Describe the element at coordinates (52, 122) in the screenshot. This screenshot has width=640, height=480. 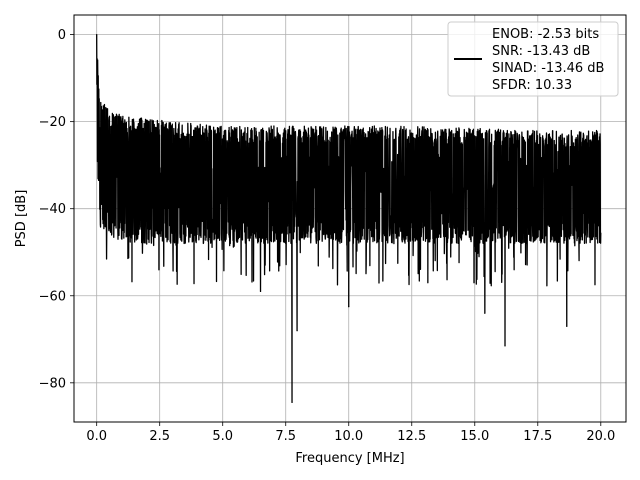
I see `y-tick-label: −20` at that location.